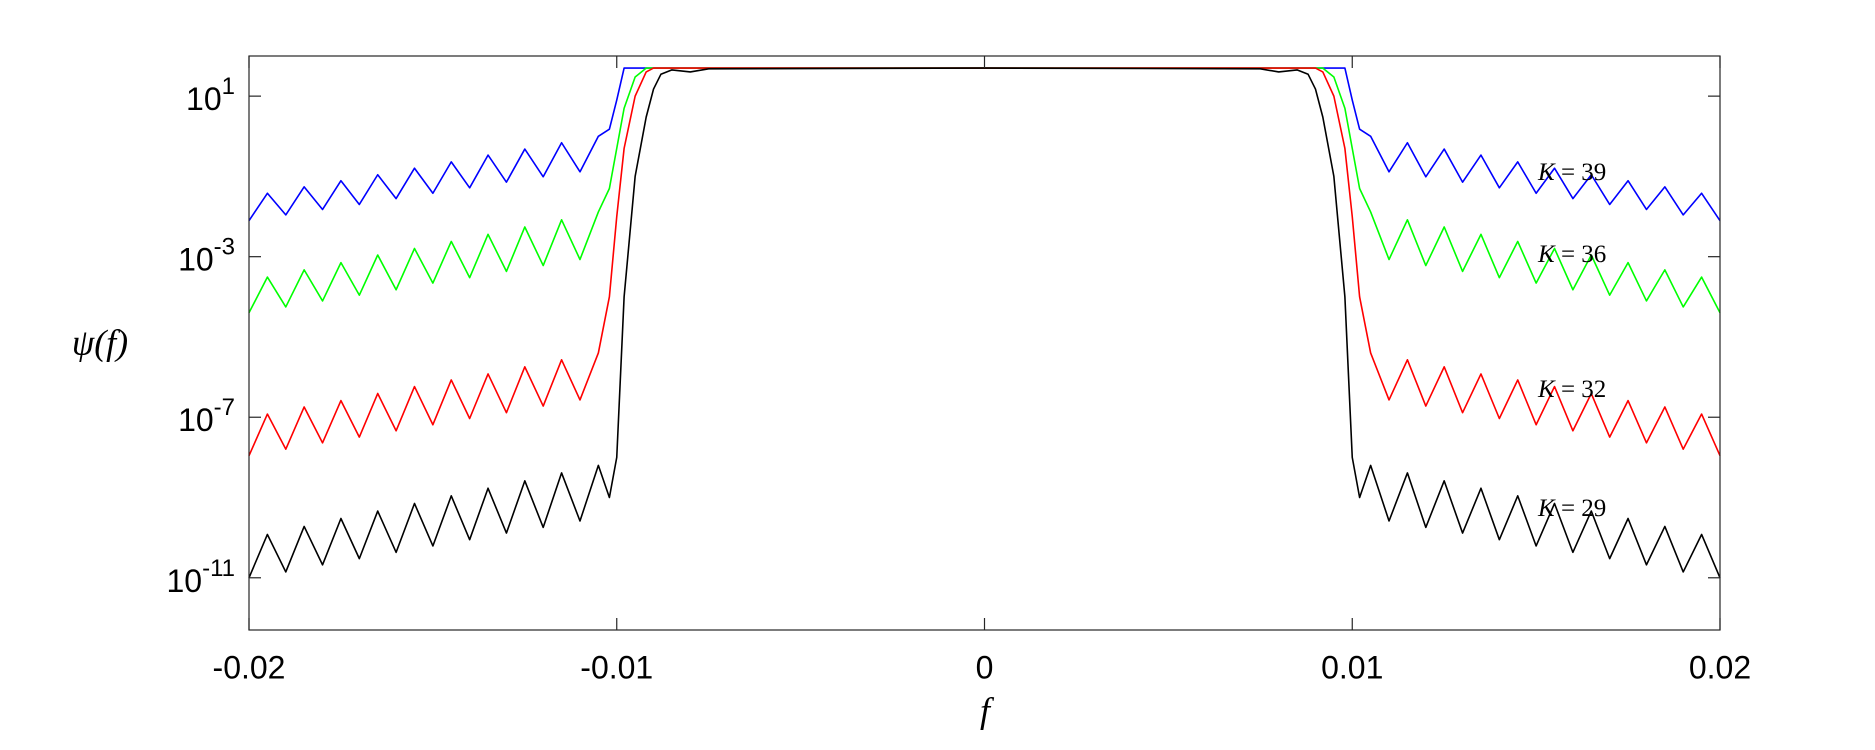  Describe the element at coordinates (206, 417) in the screenshot. I see `y-tick-label: 10⁻⁷` at that location.